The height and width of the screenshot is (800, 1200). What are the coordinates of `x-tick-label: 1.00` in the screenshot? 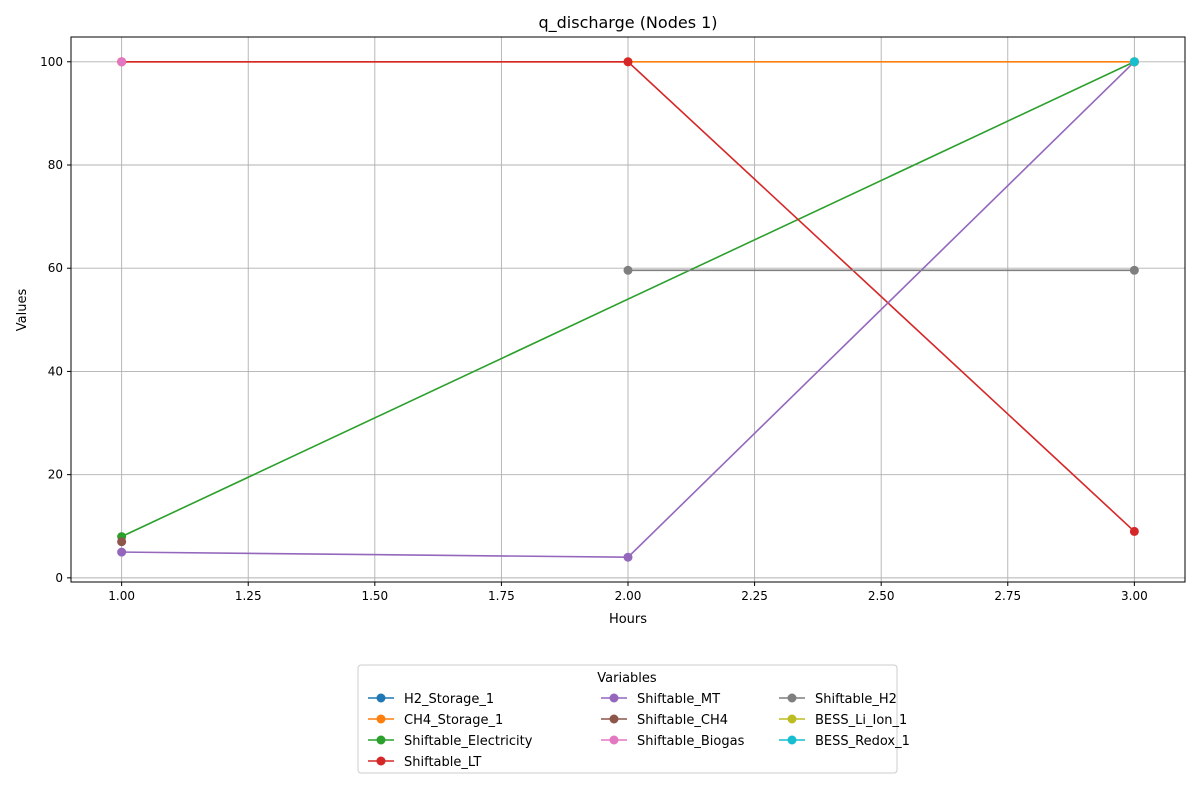 It's located at (121, 596).